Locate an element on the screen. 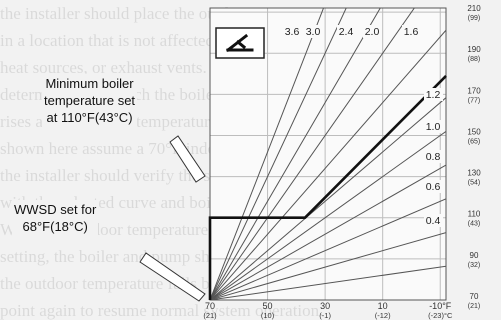  x-tick-label: 50 is located at coordinates (268, 306).